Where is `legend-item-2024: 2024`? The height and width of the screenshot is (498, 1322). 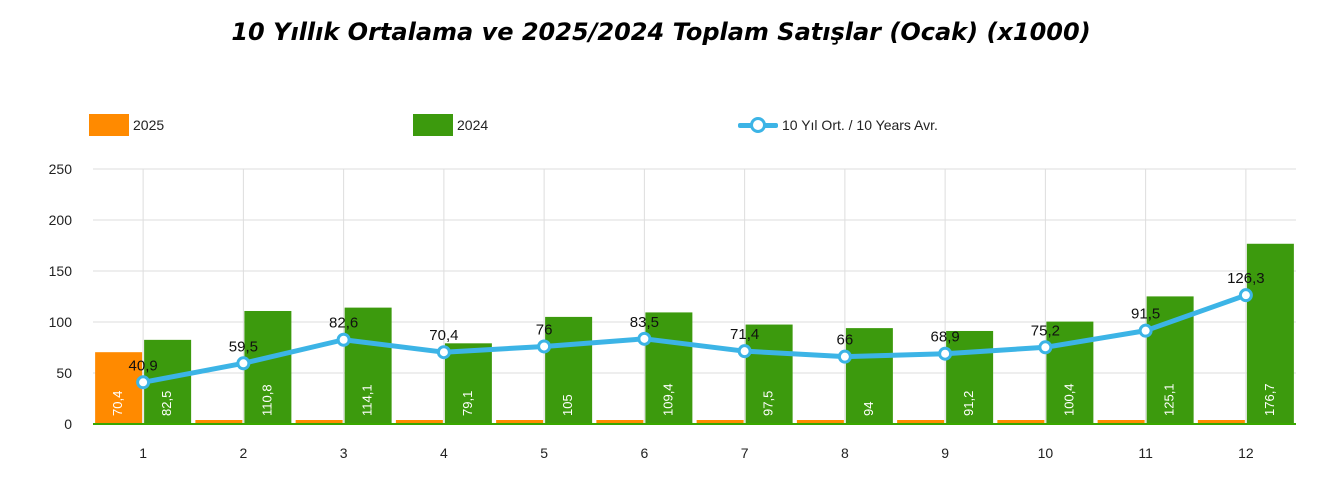
legend-item-2024: 2024 is located at coordinates (450, 125).